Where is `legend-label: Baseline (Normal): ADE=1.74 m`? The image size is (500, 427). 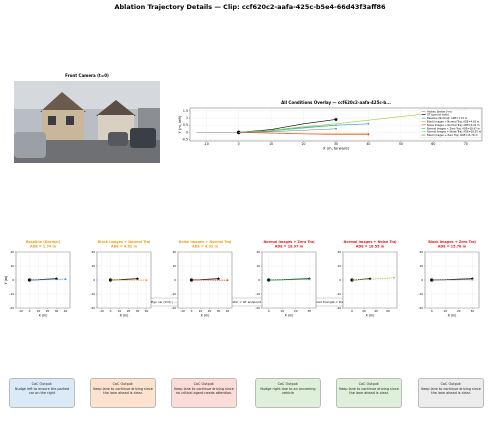
legend-label: Baseline (Normal): ADE=1.74 m is located at coordinates (447, 118).